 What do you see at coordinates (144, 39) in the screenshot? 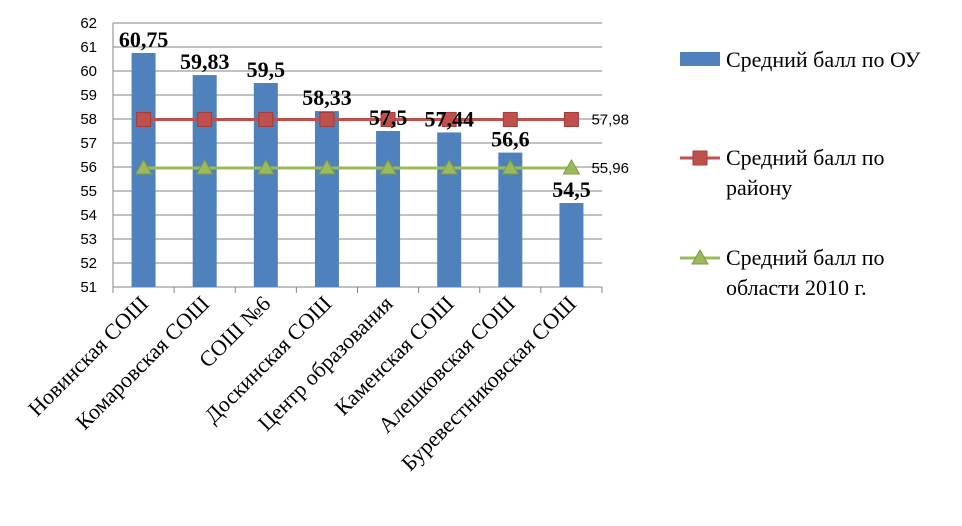
I see `bar-data-label: 60,75` at bounding box center [144, 39].